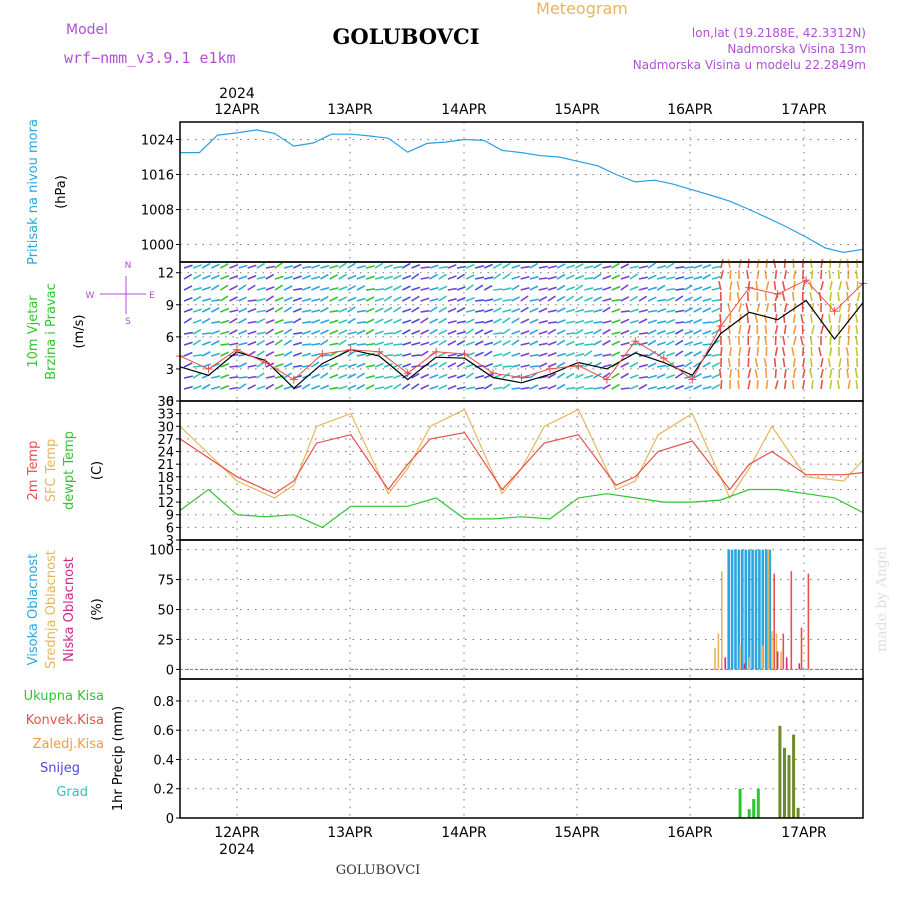 Image resolution: width=900 pixels, height=900 pixels. Describe the element at coordinates (521, 454) in the screenshot. I see `series-line-temperature` at that location.